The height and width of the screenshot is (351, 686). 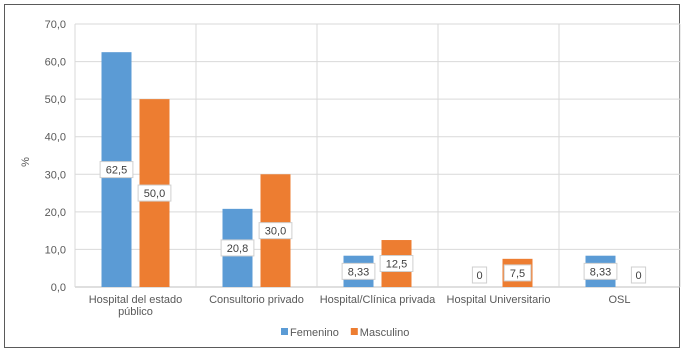 I want to click on y-axis-label: %, so click(x=26, y=162).